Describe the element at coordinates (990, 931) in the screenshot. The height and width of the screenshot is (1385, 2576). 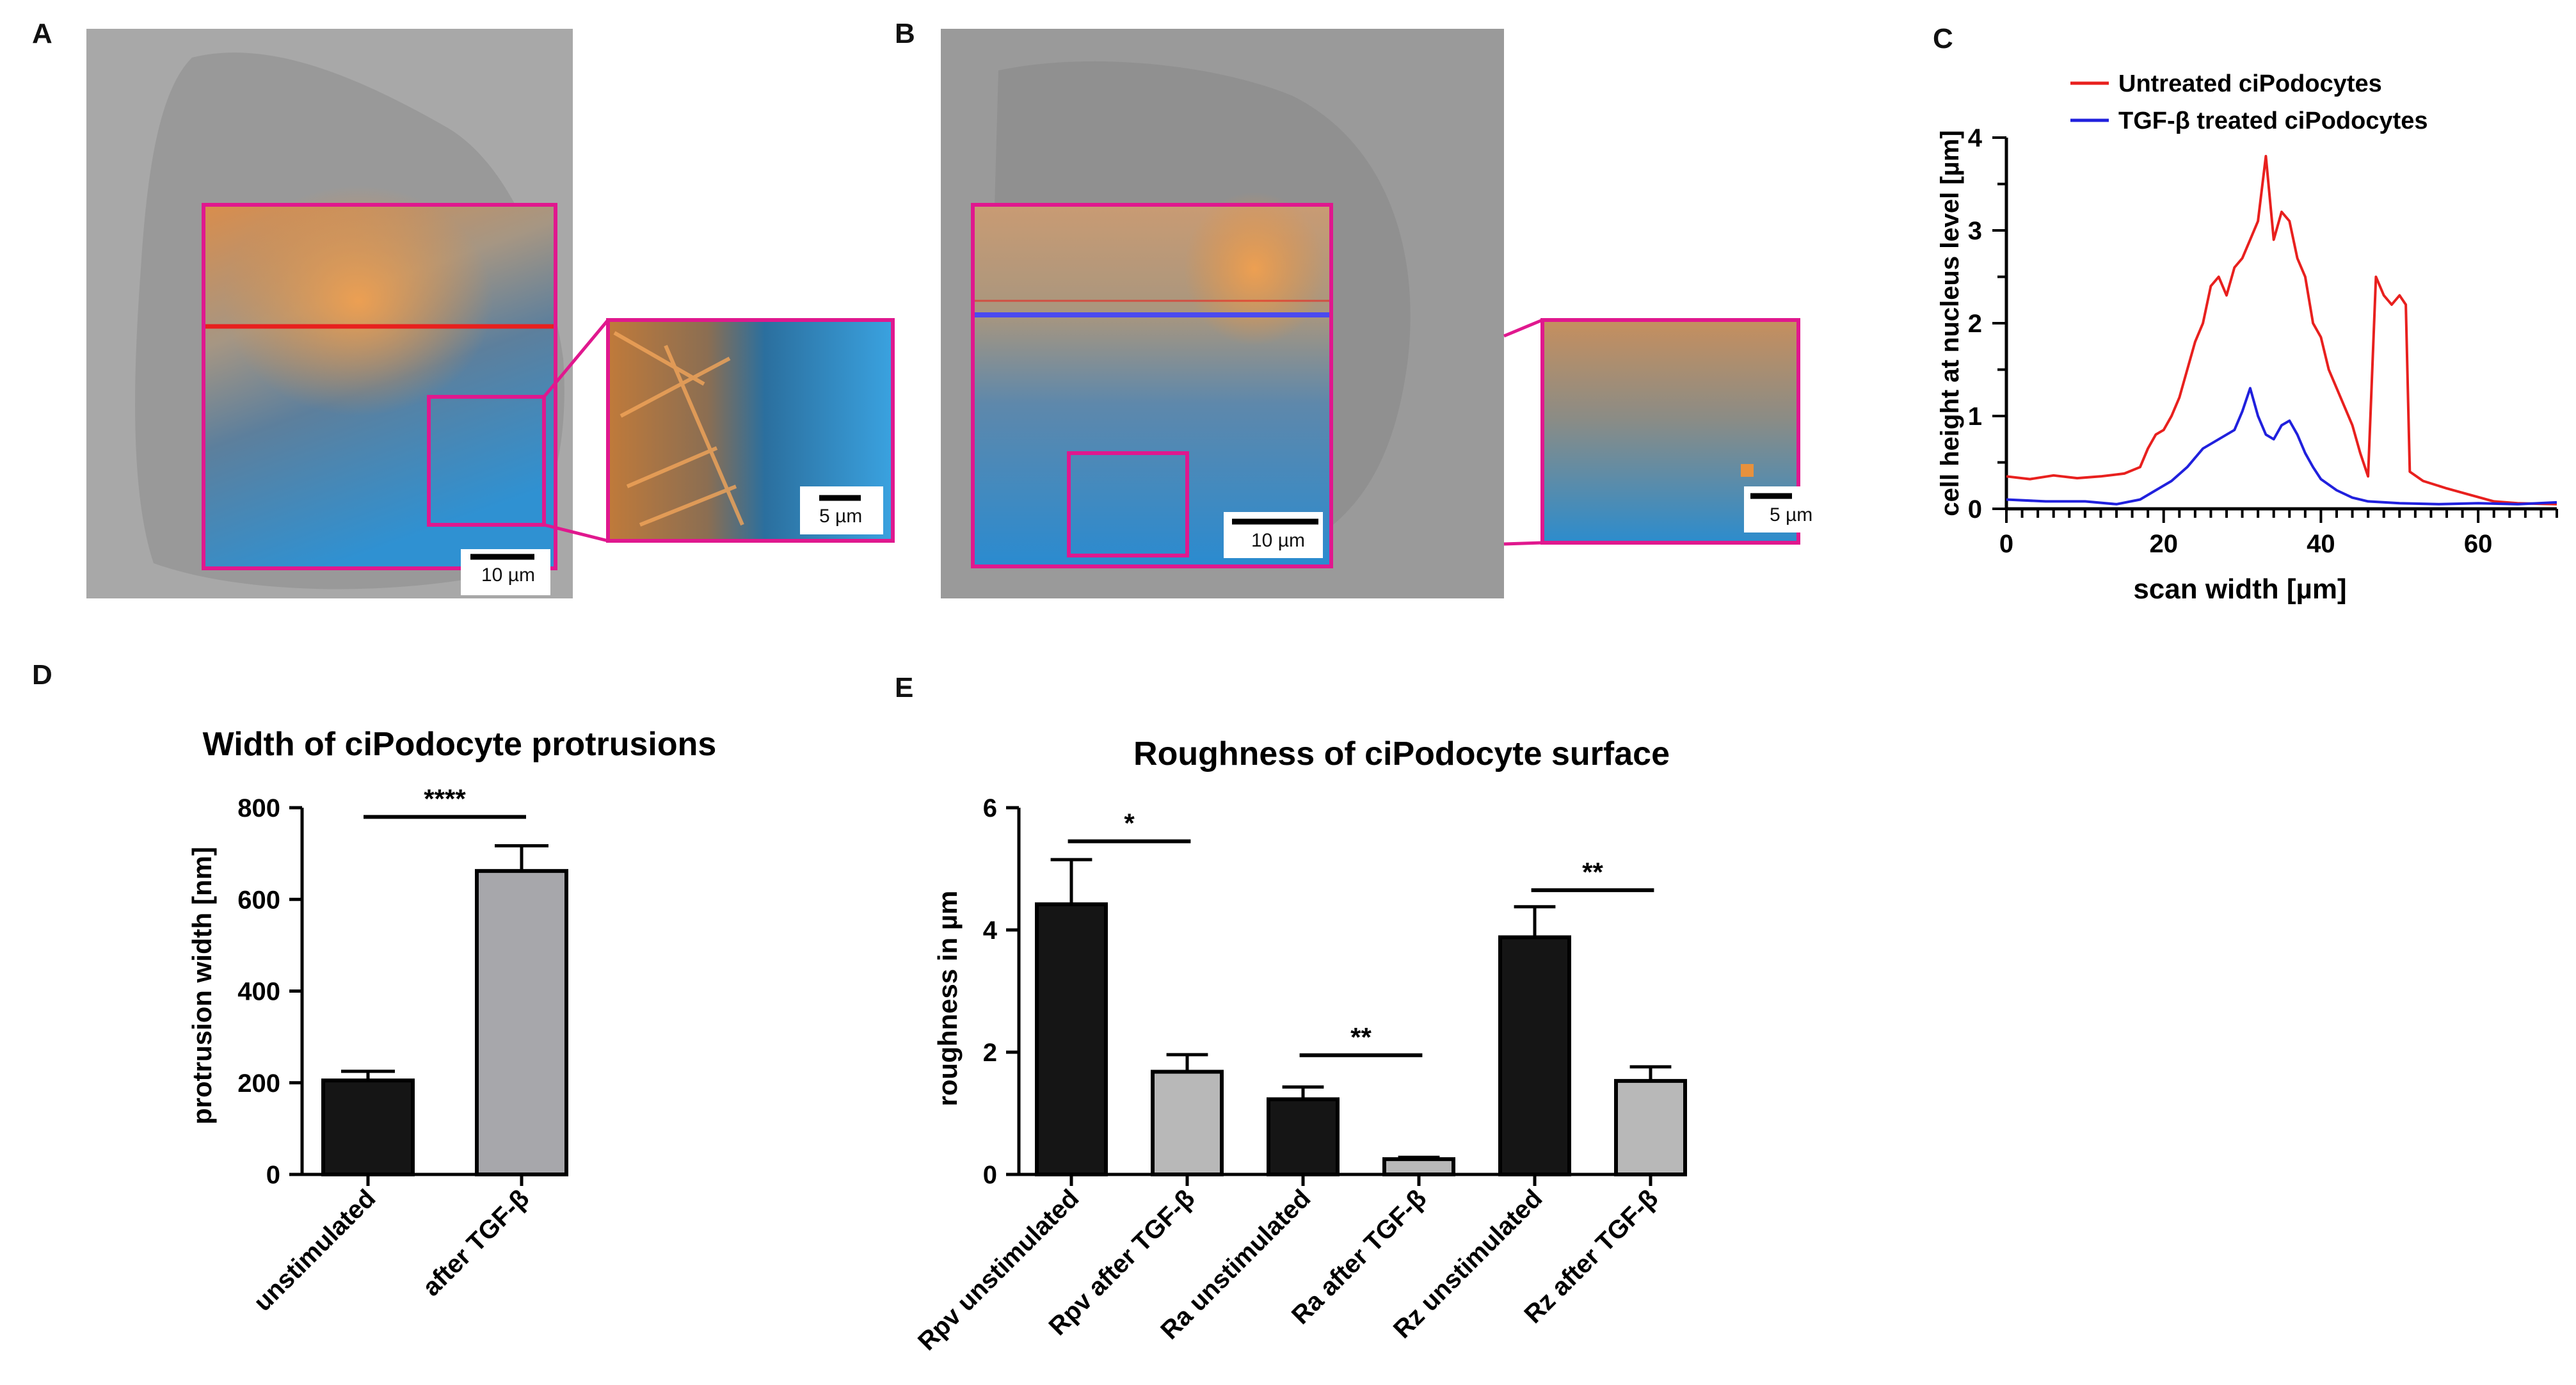
I see `e-y-tick-label: 4` at that location.